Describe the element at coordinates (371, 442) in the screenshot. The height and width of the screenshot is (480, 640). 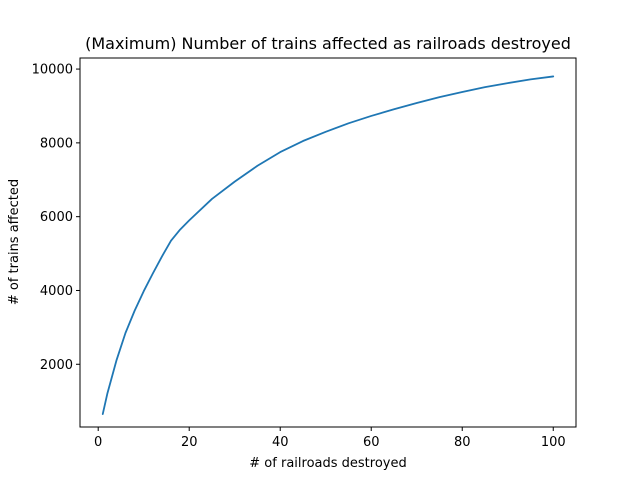
I see `x-tick-label: 60` at that location.